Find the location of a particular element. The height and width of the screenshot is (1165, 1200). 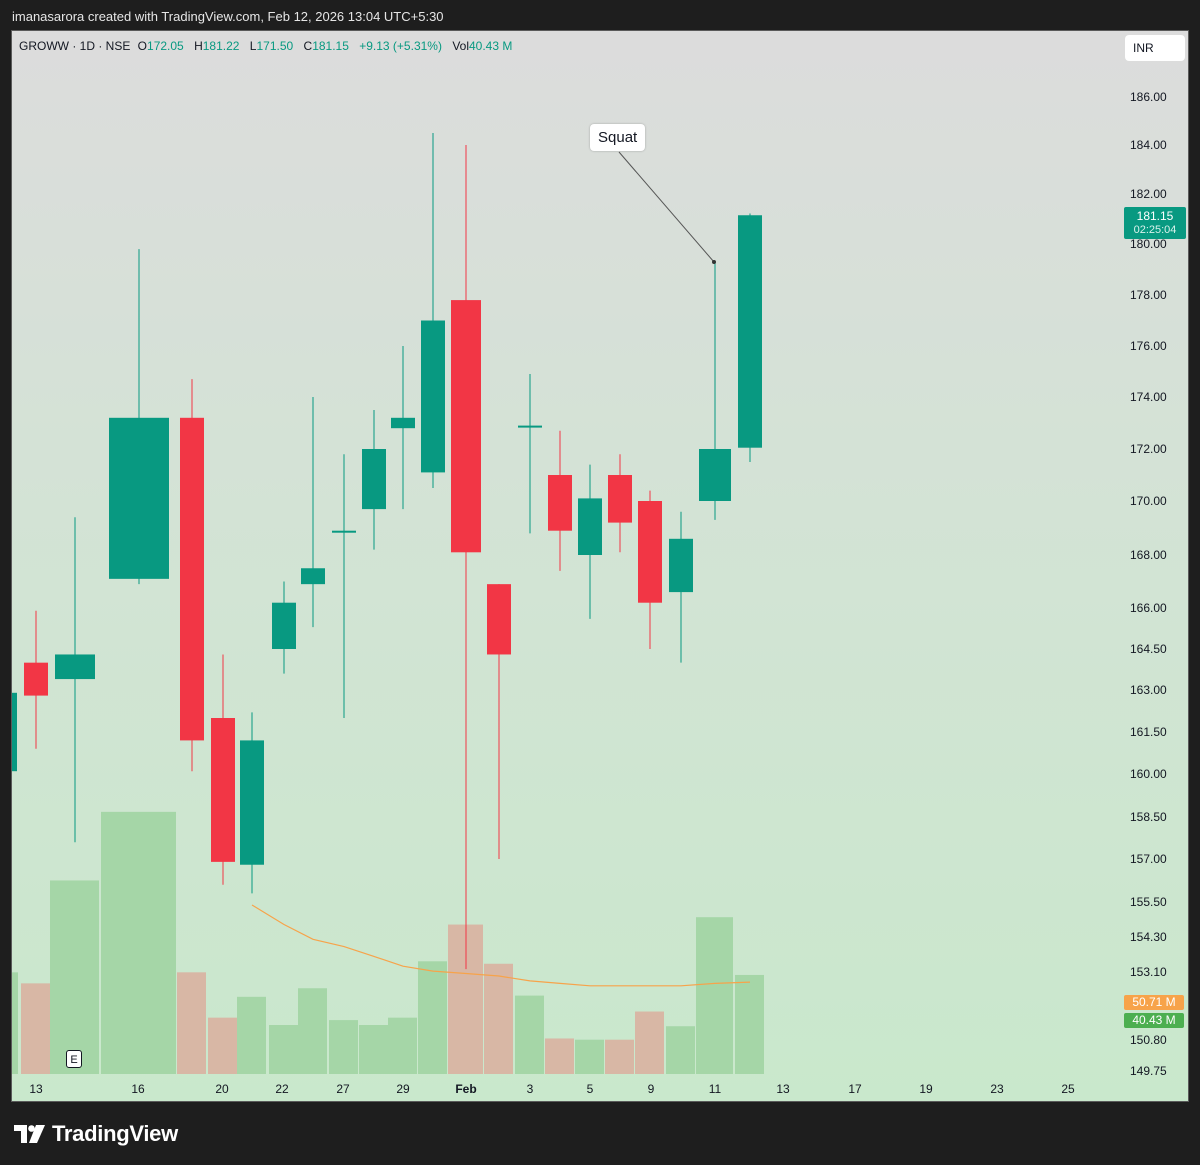

time-tick-label: 17 is located at coordinates (855, 1089).